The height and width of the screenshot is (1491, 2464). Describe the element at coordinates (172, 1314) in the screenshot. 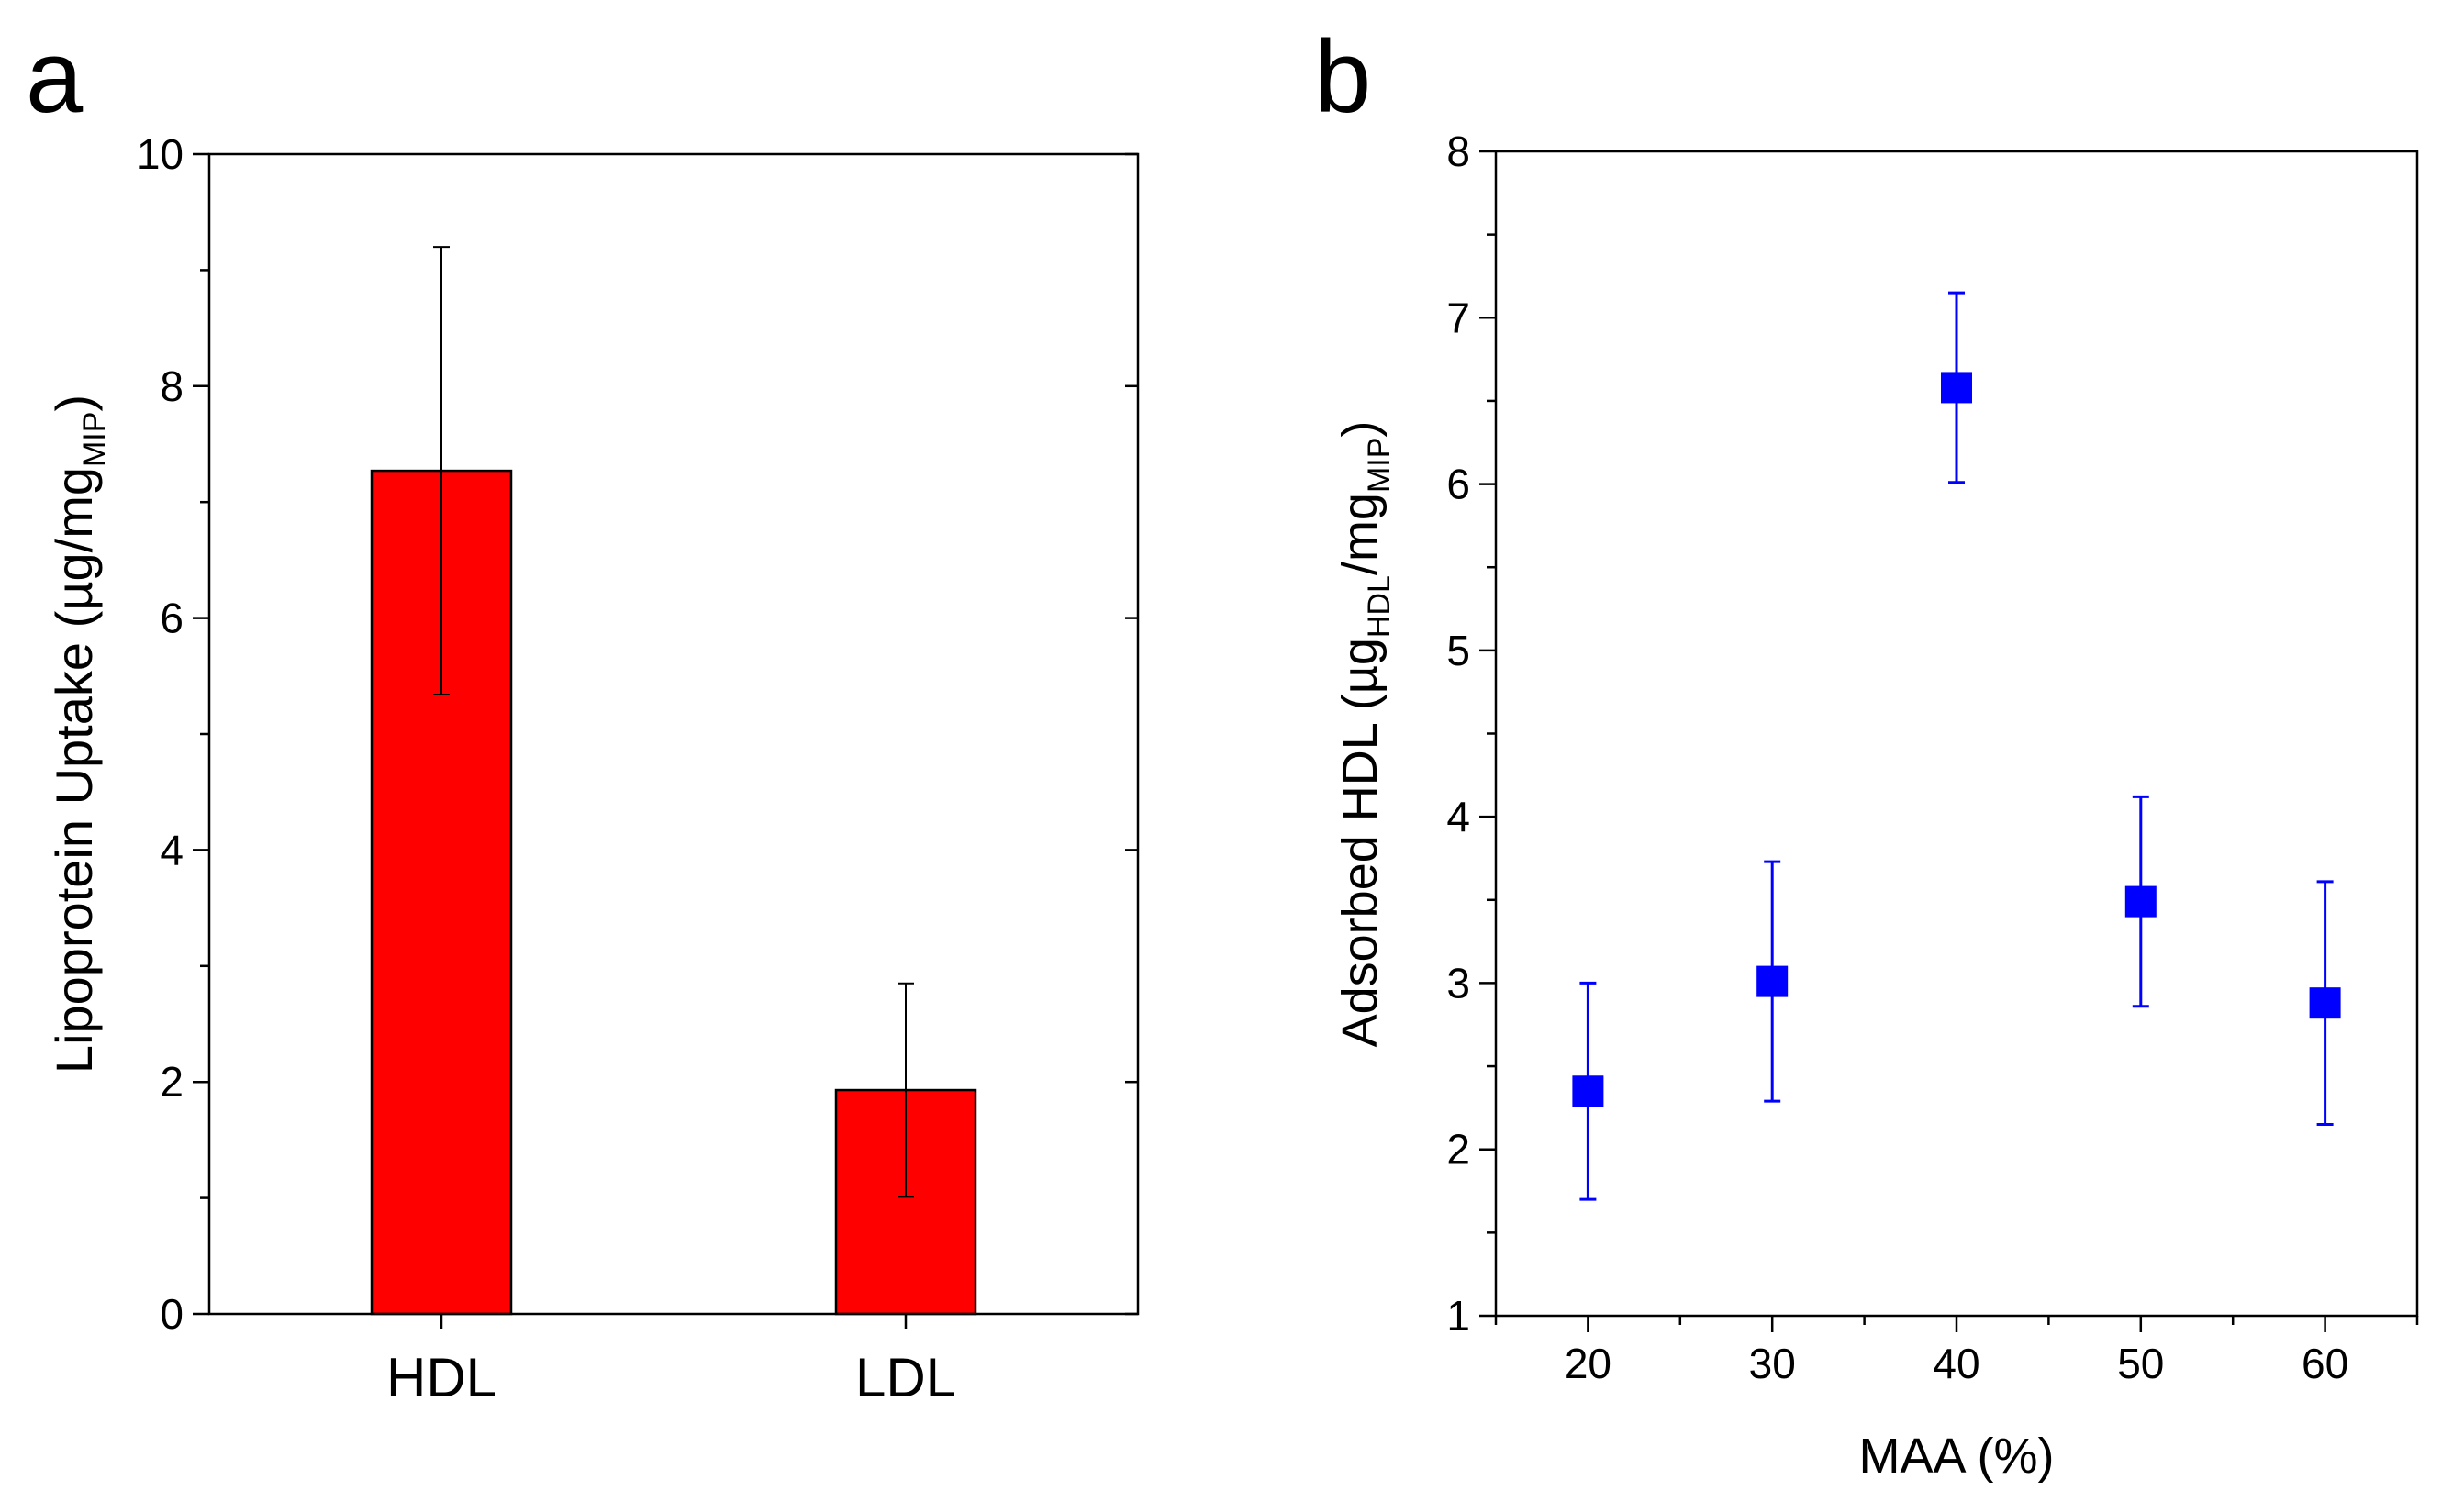

I see `y-tick-label-a: 0` at that location.